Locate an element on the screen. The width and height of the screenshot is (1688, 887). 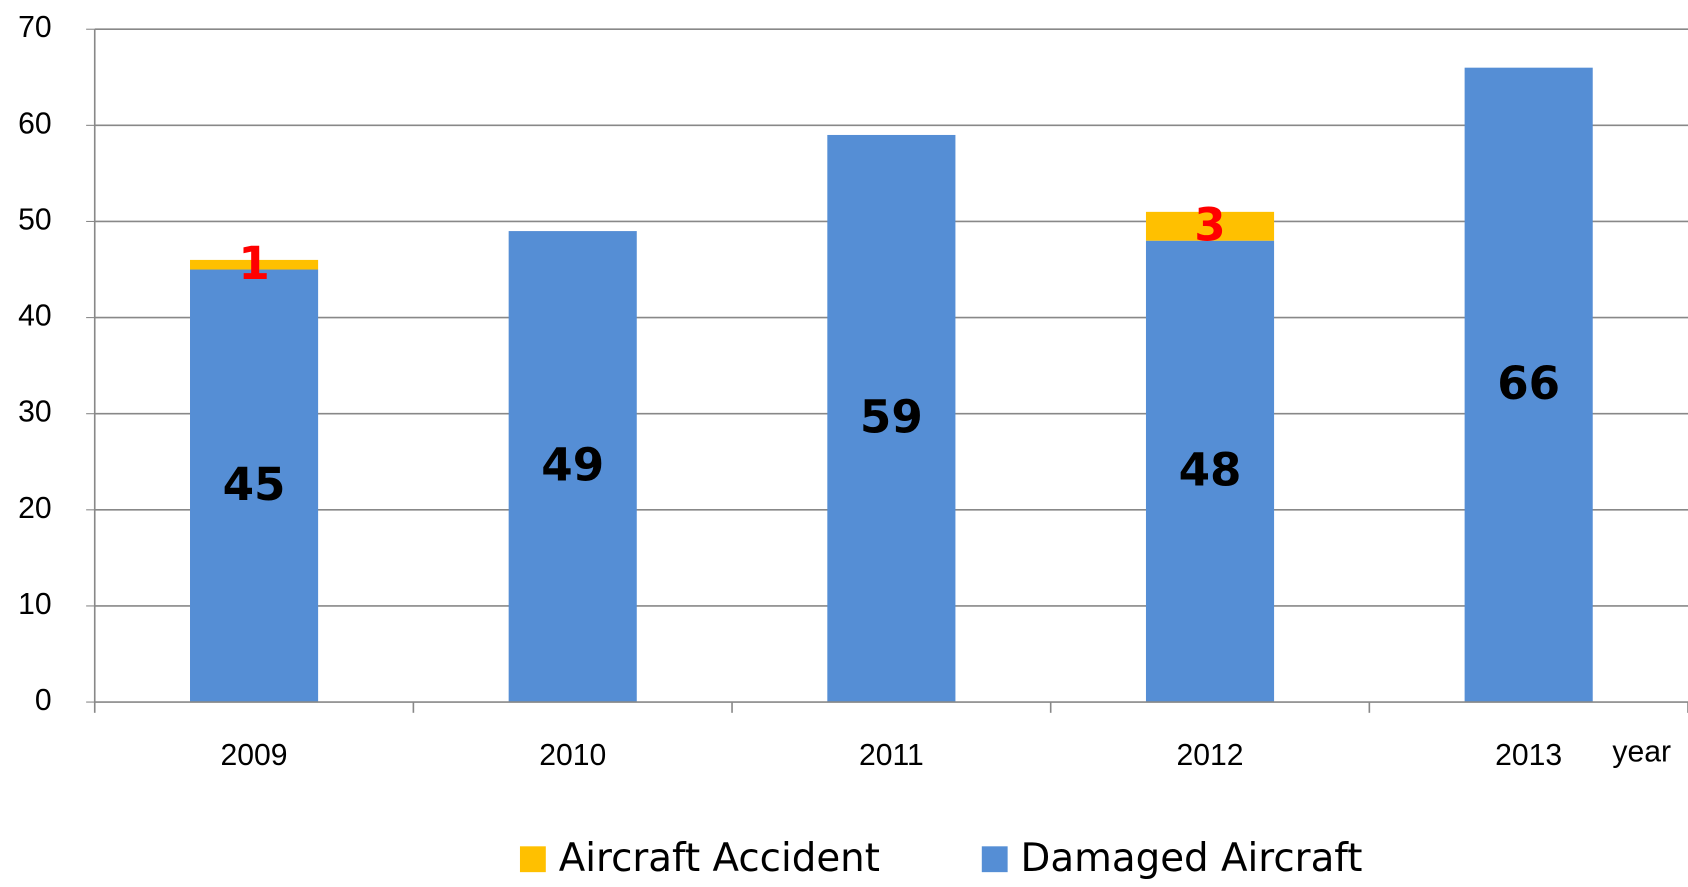
value-label: 45 is located at coordinates (254, 484).